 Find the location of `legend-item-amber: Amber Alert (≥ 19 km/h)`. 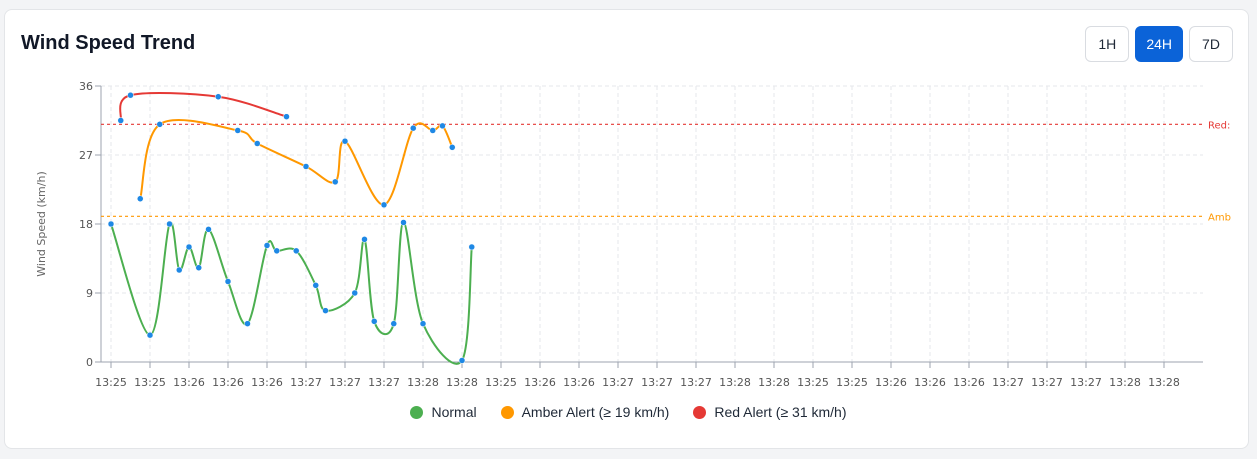

legend-item-amber: Amber Alert (≥ 19 km/h) is located at coordinates (585, 412).